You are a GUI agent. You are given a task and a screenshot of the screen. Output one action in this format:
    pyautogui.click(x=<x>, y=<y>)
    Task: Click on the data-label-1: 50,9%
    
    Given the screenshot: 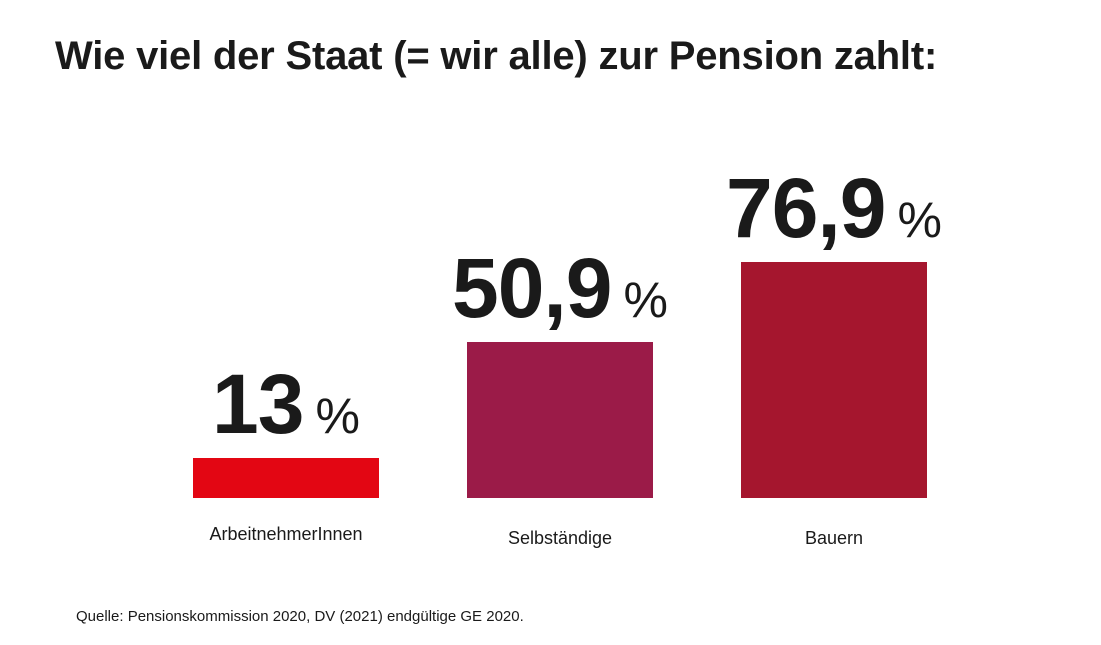 What is the action you would take?
    pyautogui.click(x=560, y=288)
    